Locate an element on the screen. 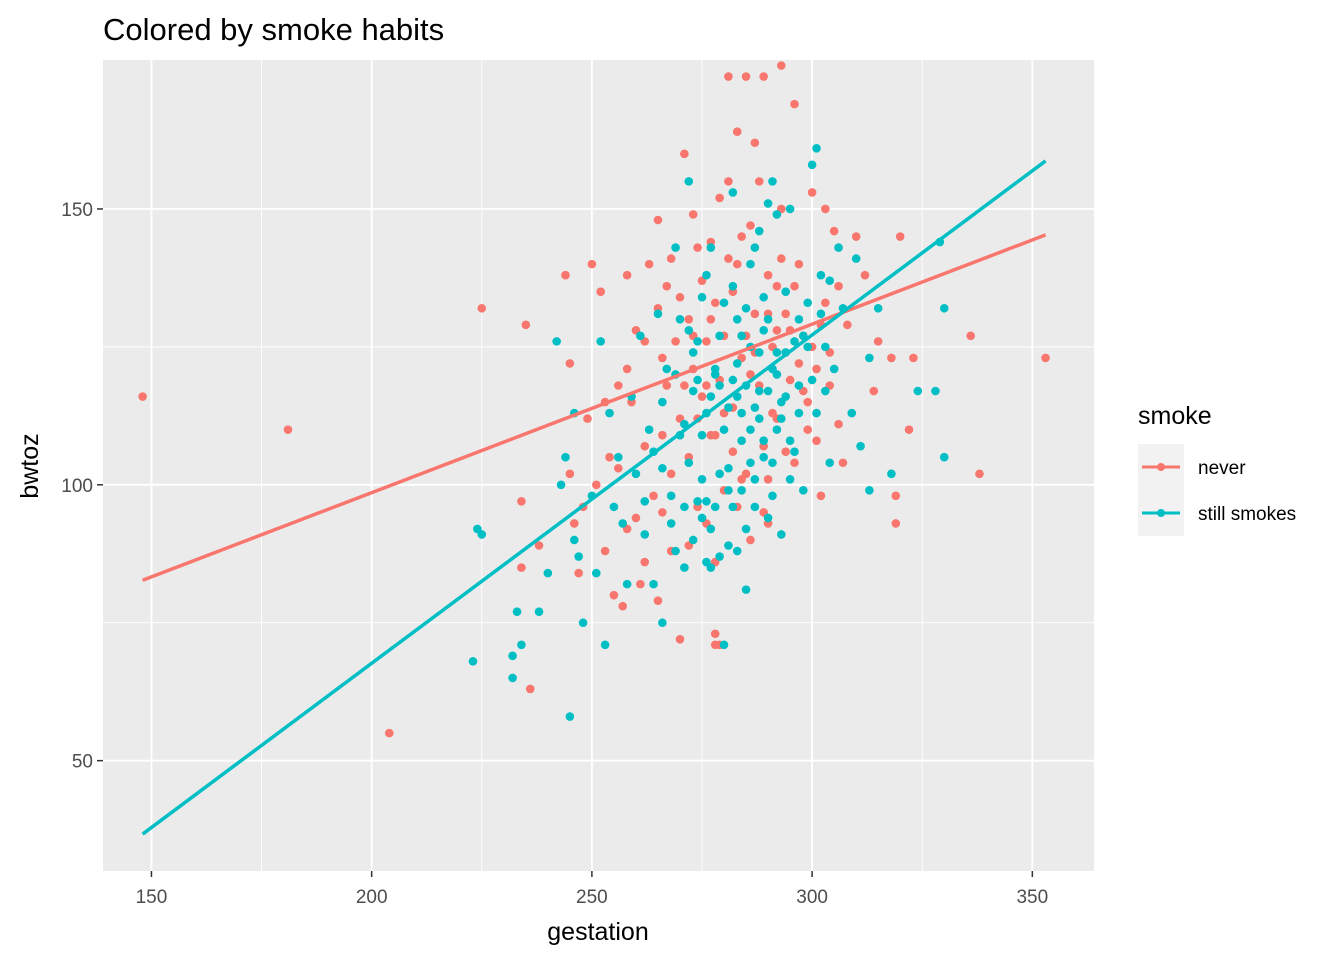 The height and width of the screenshot is (960, 1344). y-tick-label: 50 is located at coordinates (82, 762).